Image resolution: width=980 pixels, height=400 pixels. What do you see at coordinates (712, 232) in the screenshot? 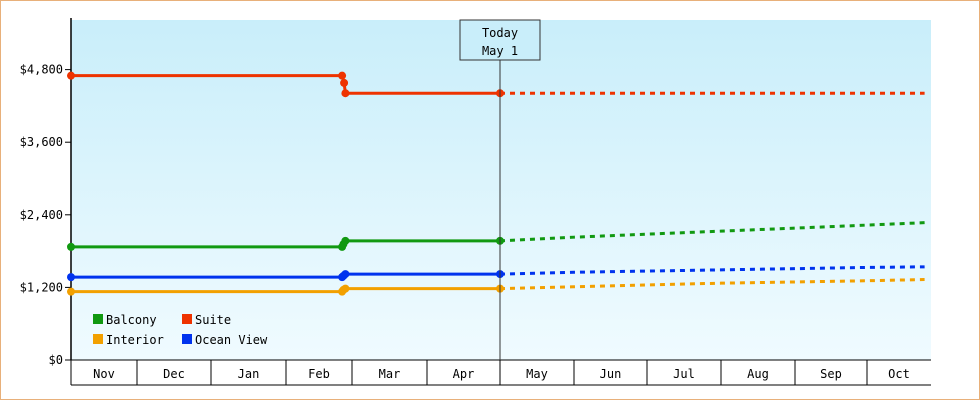
I see `series-forecast-balcony` at bounding box center [712, 232].